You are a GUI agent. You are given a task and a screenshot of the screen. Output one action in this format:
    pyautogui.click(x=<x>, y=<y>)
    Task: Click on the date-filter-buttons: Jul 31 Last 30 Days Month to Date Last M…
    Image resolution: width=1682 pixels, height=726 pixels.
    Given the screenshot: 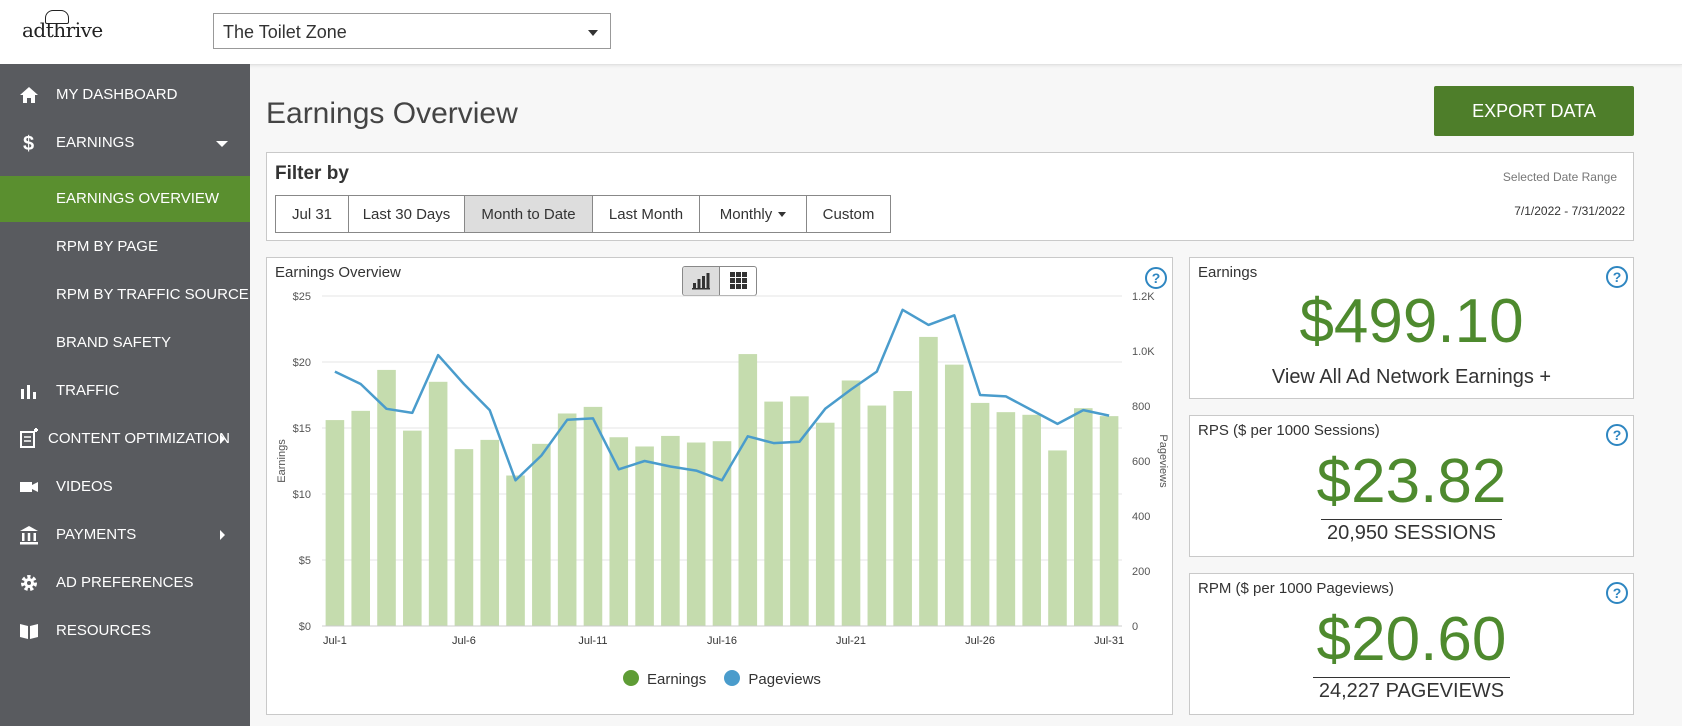 What is the action you would take?
    pyautogui.click(x=583, y=214)
    